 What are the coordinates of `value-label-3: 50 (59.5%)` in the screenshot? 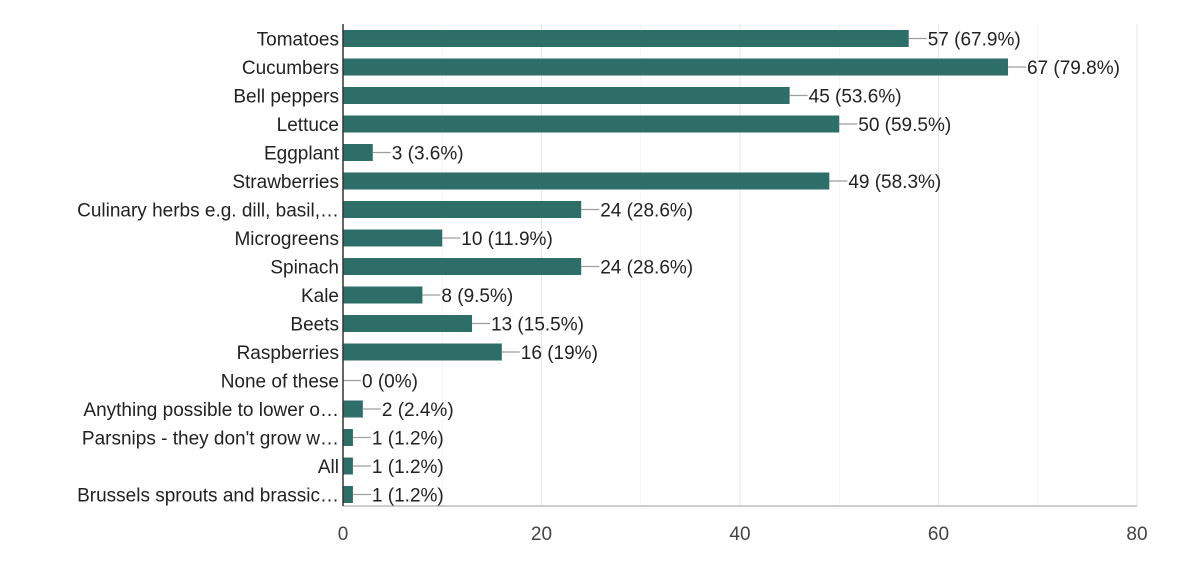 It's located at (904, 125).